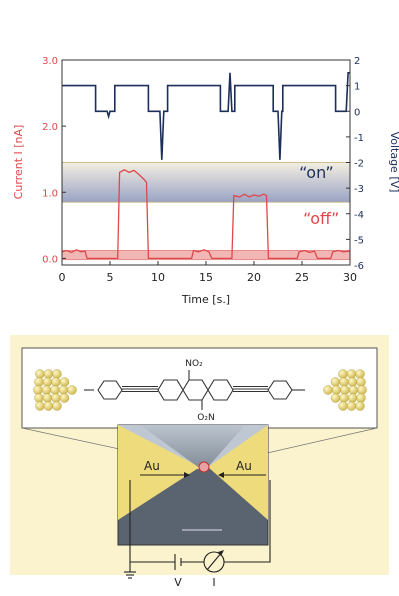 The image size is (399, 596). What do you see at coordinates (194, 390) in the screenshot?
I see `molecule-structure` at bounding box center [194, 390].